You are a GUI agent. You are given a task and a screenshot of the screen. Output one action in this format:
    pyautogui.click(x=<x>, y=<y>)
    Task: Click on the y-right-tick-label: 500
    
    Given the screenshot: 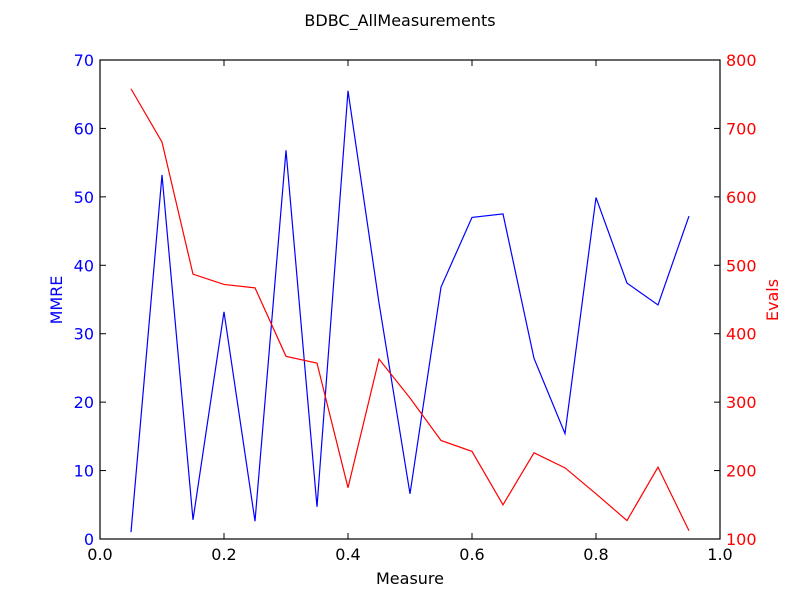 What is the action you would take?
    pyautogui.click(x=741, y=265)
    